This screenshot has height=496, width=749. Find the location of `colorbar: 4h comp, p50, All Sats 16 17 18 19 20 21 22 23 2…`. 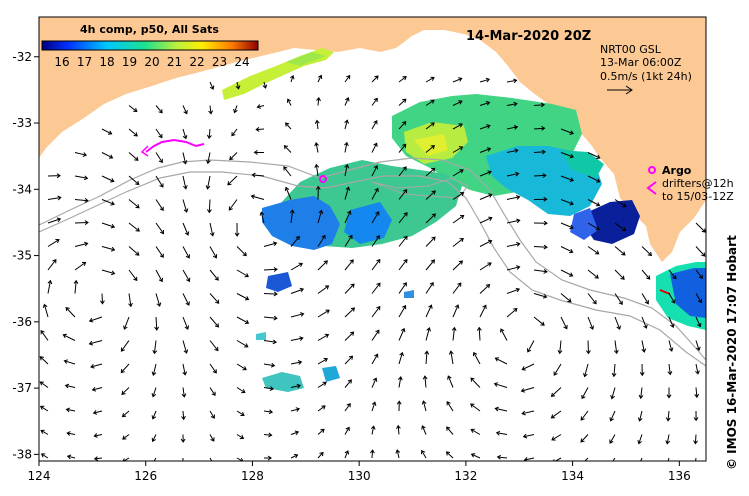

colorbar: 4h comp, p50, All Sats 16 17 18 19 20 21 22 23 2… is located at coordinates (150, 46).